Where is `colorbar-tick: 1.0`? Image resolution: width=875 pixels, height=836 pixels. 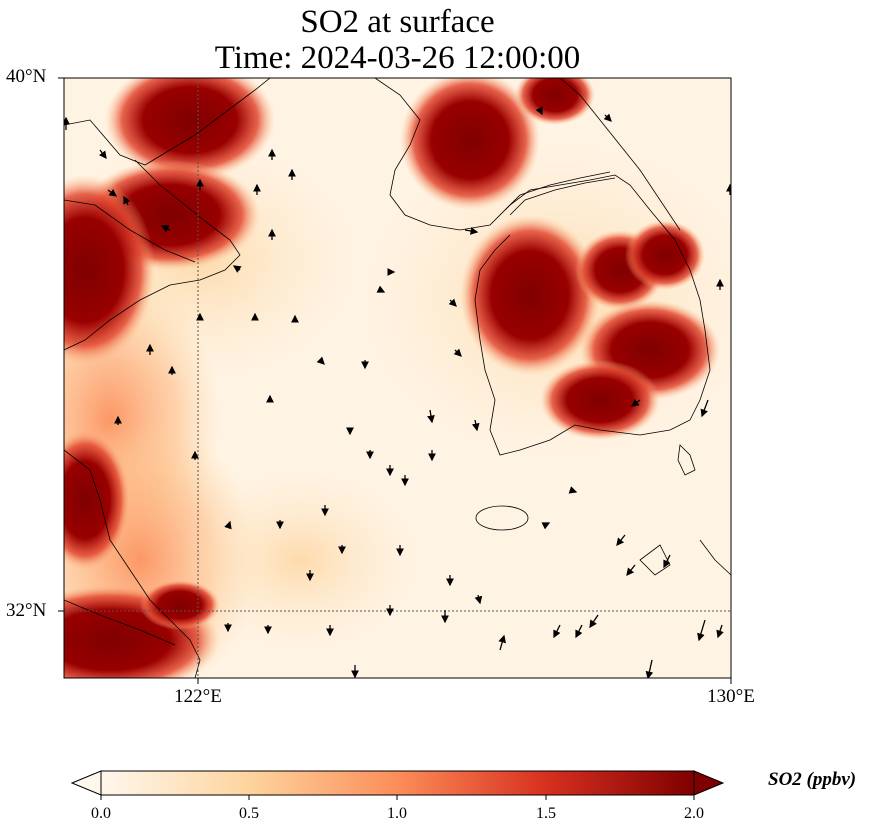
colorbar-tick: 1.0 is located at coordinates (397, 813).